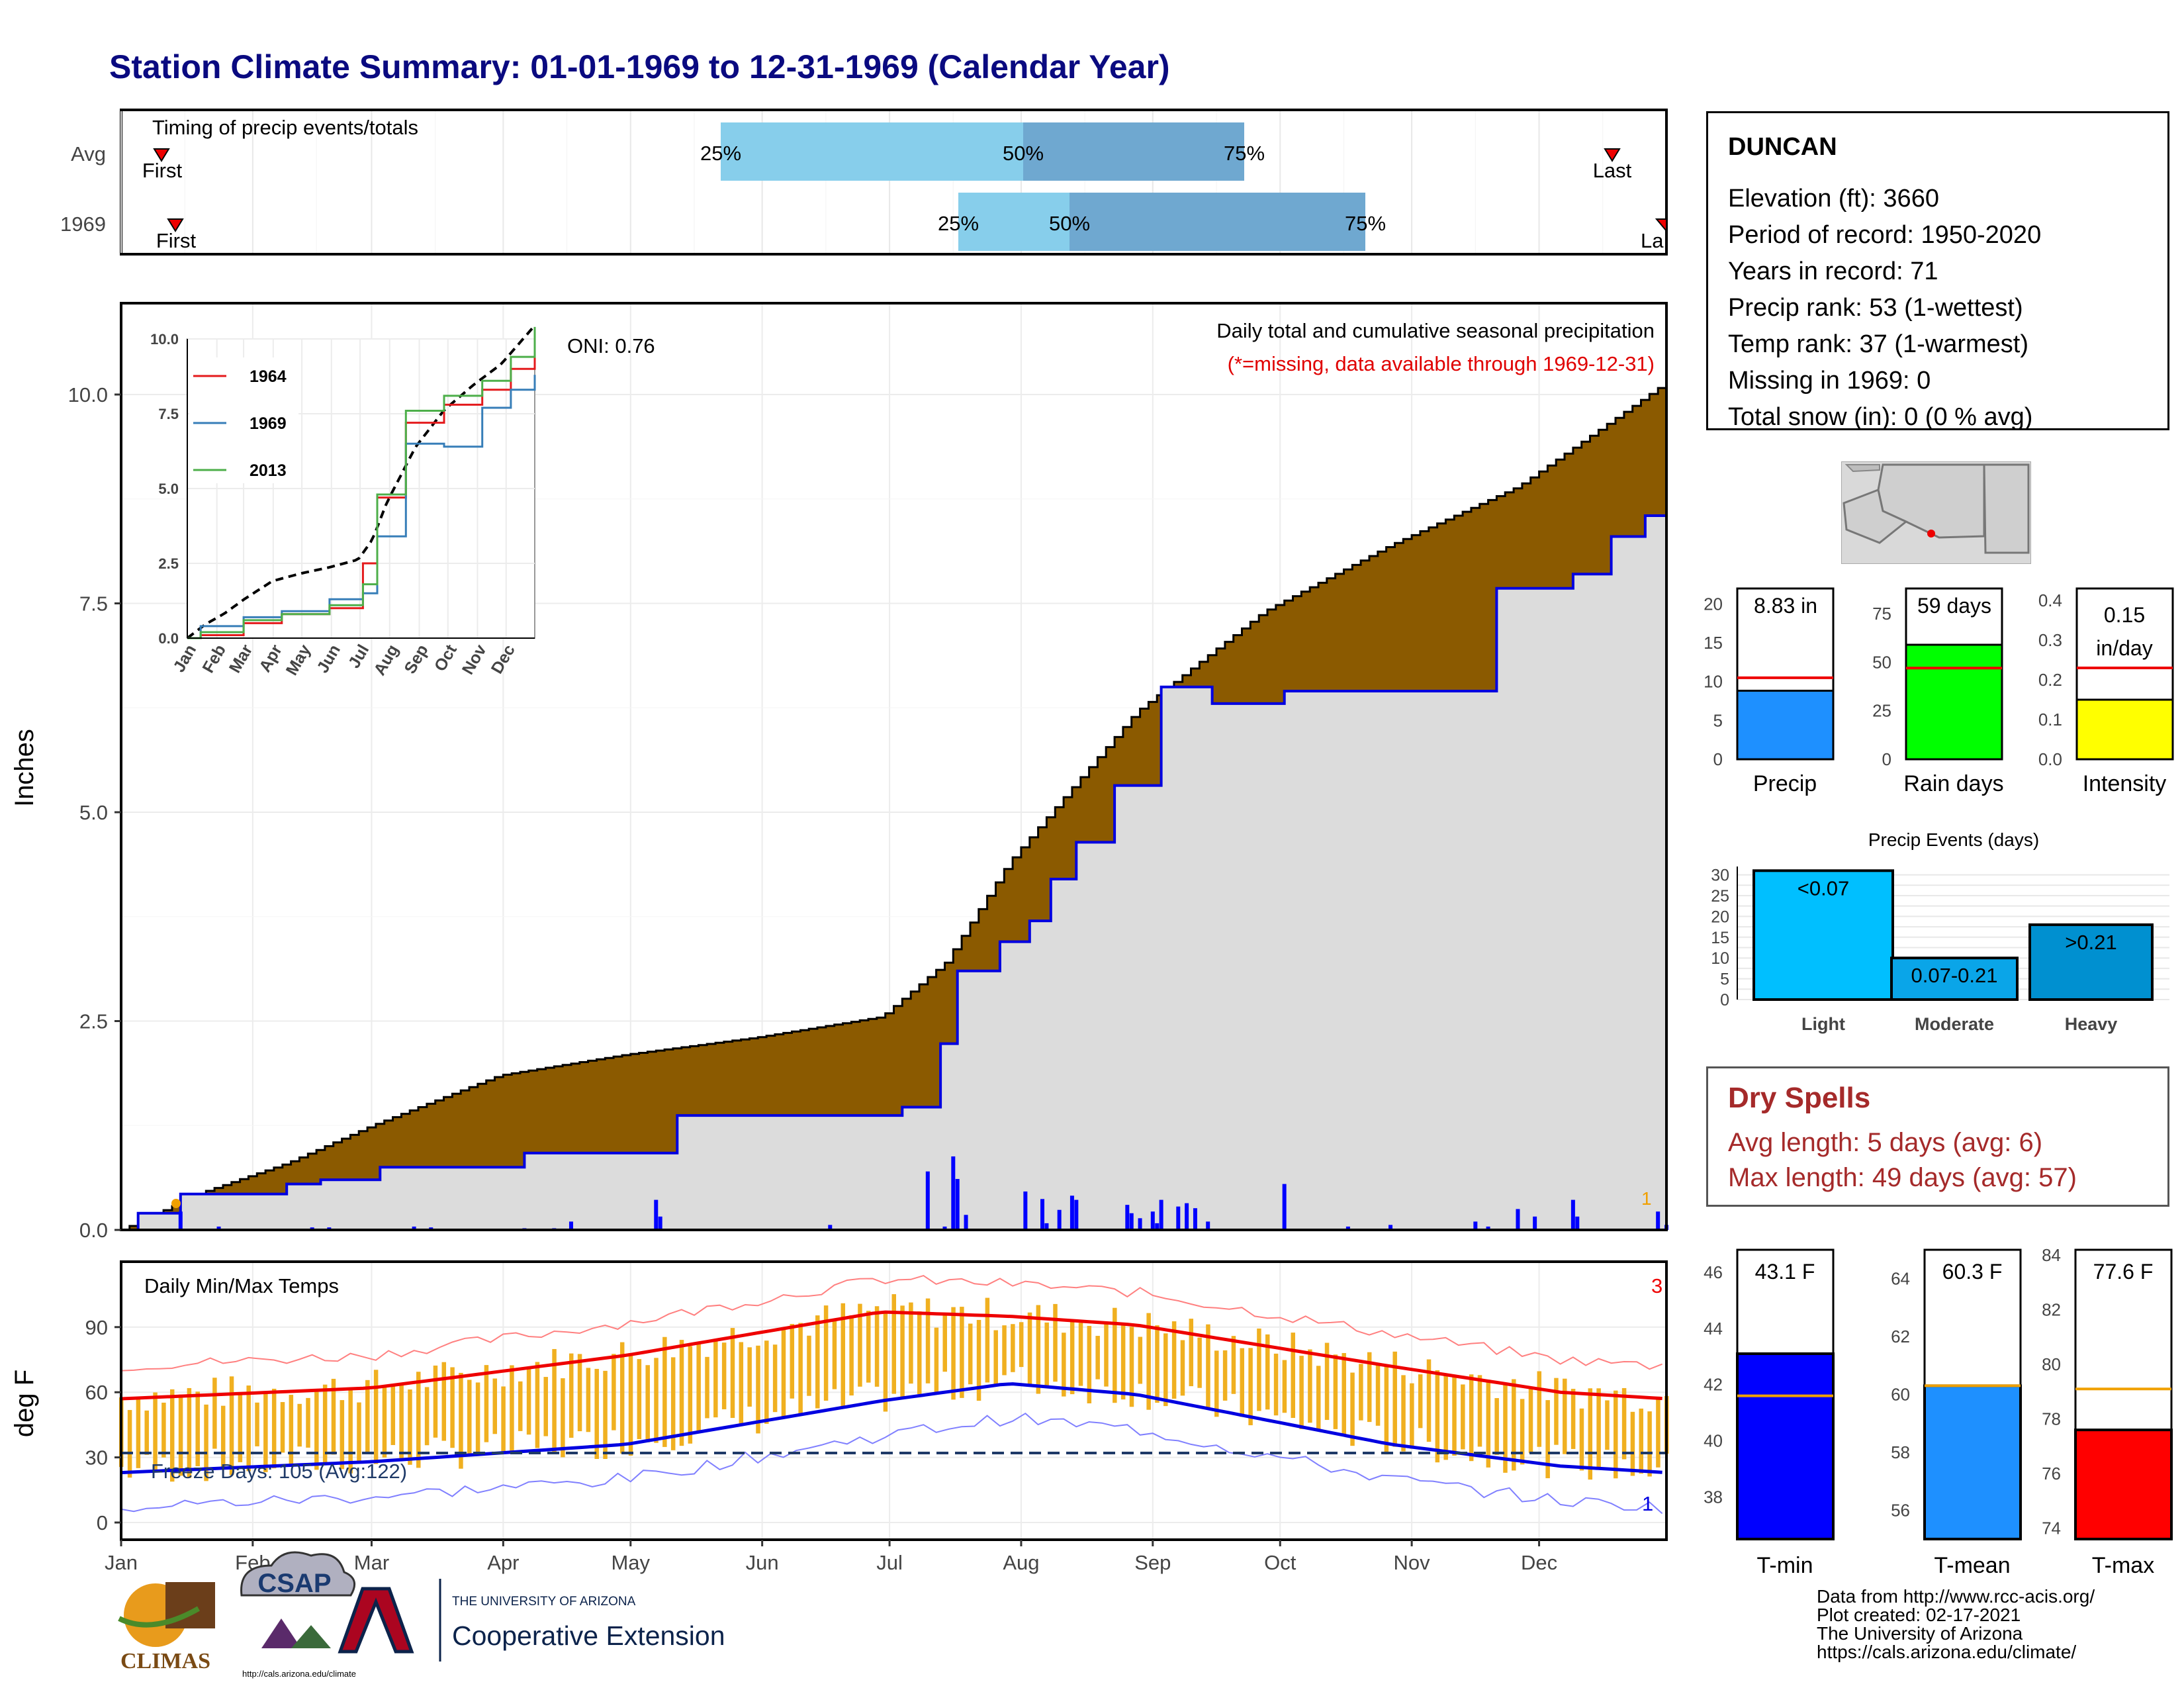 This screenshot has width=2184, height=1688. I want to click on station-period: Period of record: 1950-2020, so click(1885, 235).